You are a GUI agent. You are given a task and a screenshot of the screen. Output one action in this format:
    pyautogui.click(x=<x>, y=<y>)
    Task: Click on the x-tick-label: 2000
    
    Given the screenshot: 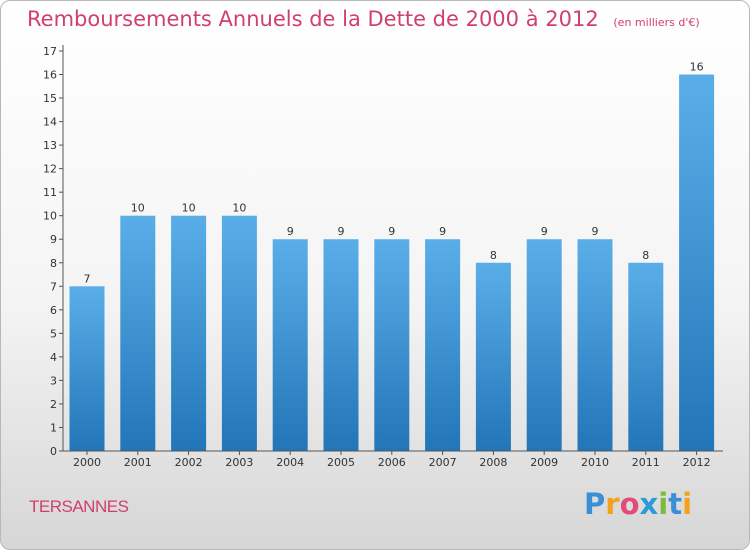 What is the action you would take?
    pyautogui.click(x=87, y=462)
    